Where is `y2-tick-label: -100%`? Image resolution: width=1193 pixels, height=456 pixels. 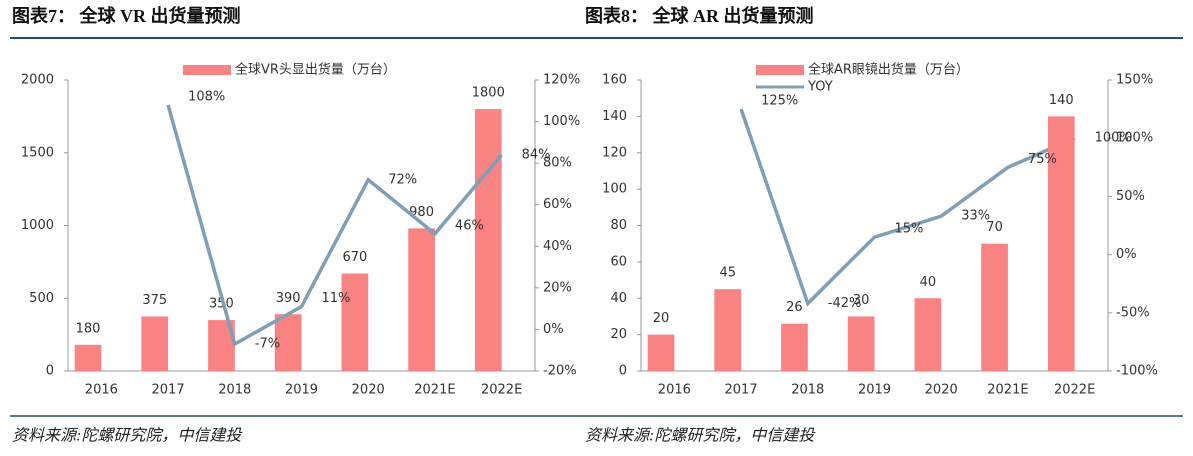
y2-tick-label: -100% is located at coordinates (1137, 371).